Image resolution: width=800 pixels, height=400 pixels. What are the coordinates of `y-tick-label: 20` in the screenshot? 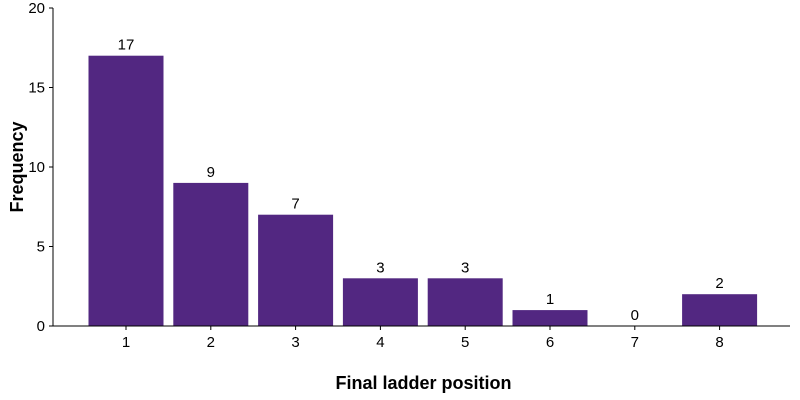 It's located at (36, 8).